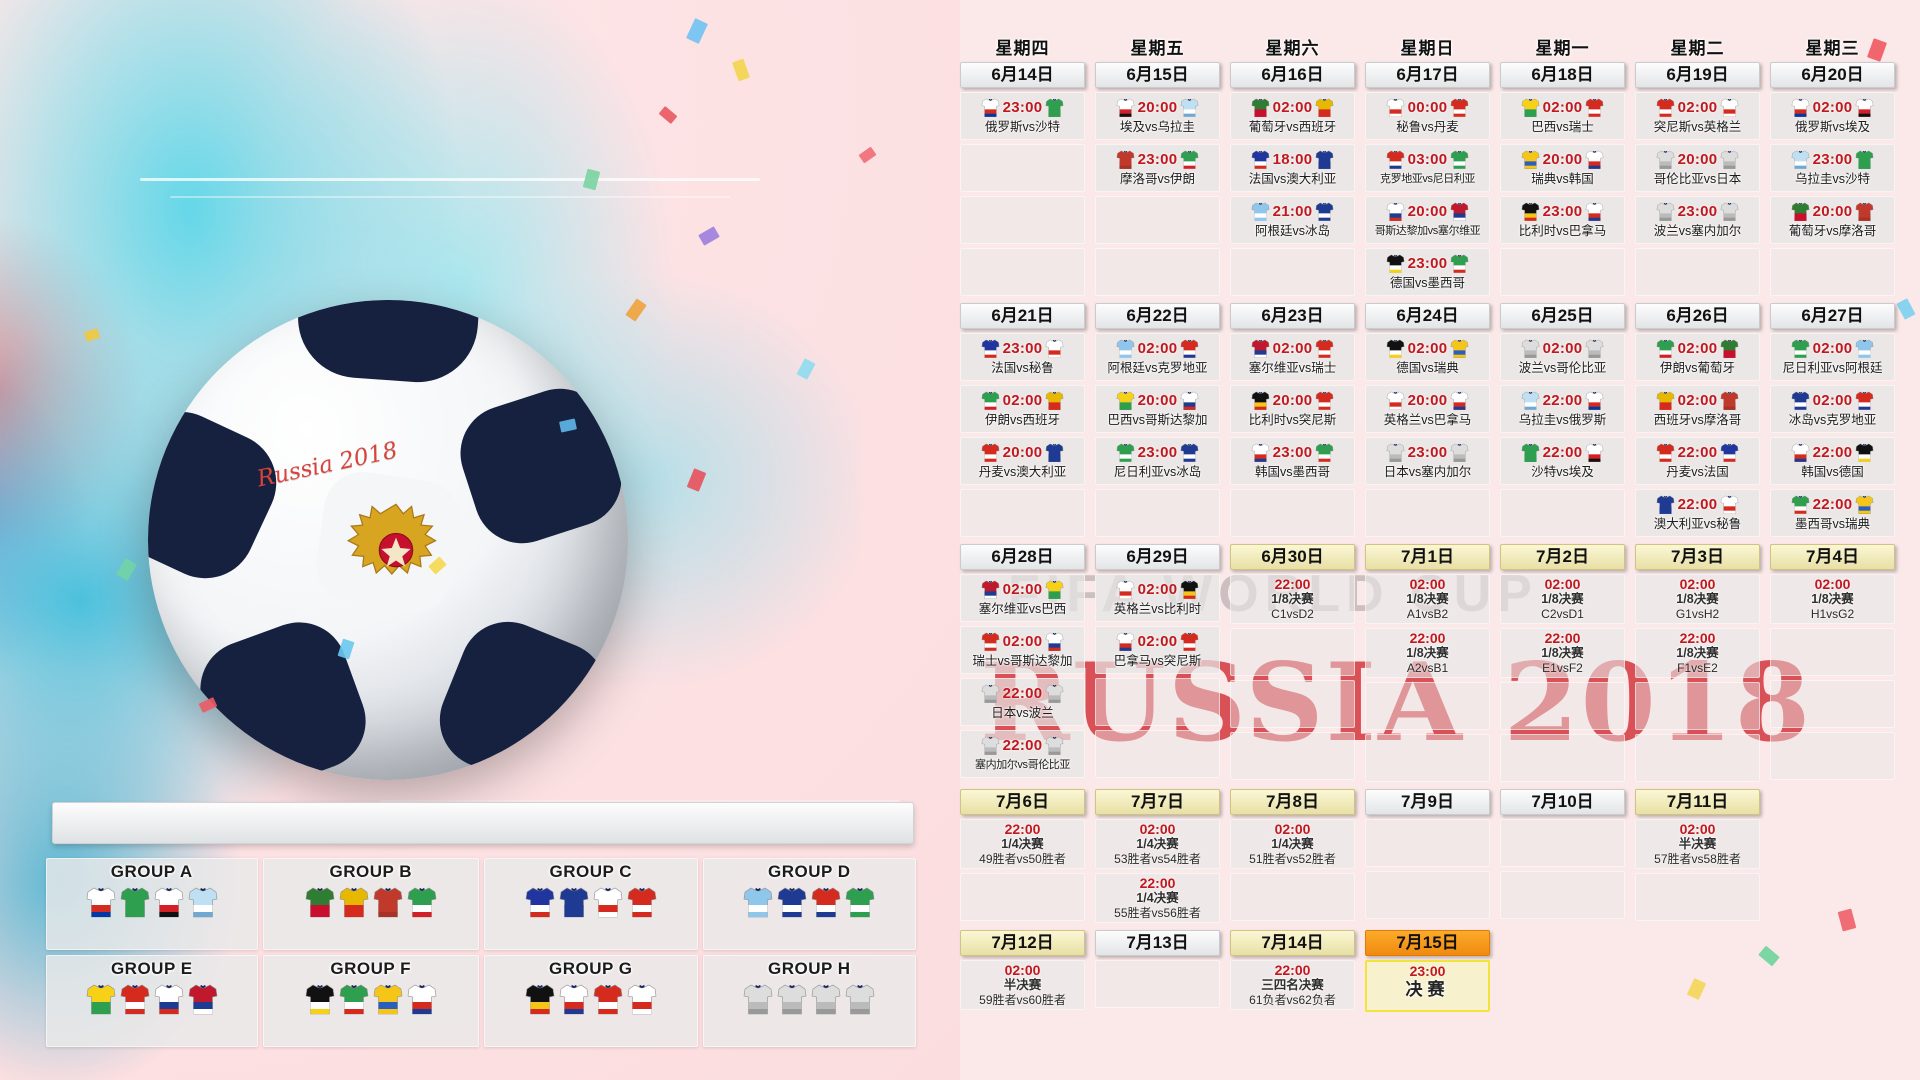 This screenshot has height=1080, width=1920. What do you see at coordinates (1697, 844) in the screenshot?
I see `knockout-card: 02:00 半决赛 57胜者vs58胜者` at bounding box center [1697, 844].